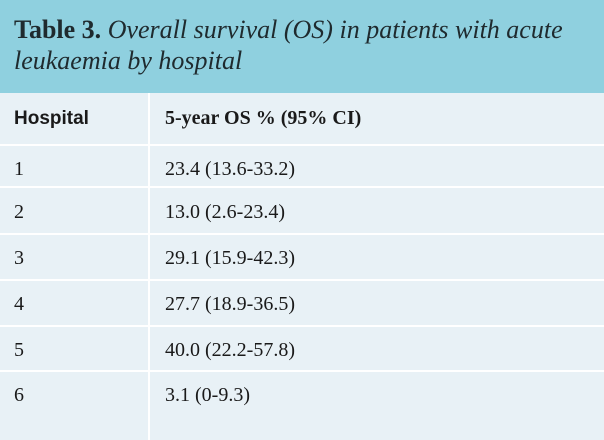 The height and width of the screenshot is (440, 604). I want to click on hospital-cell: 3, so click(19, 257).